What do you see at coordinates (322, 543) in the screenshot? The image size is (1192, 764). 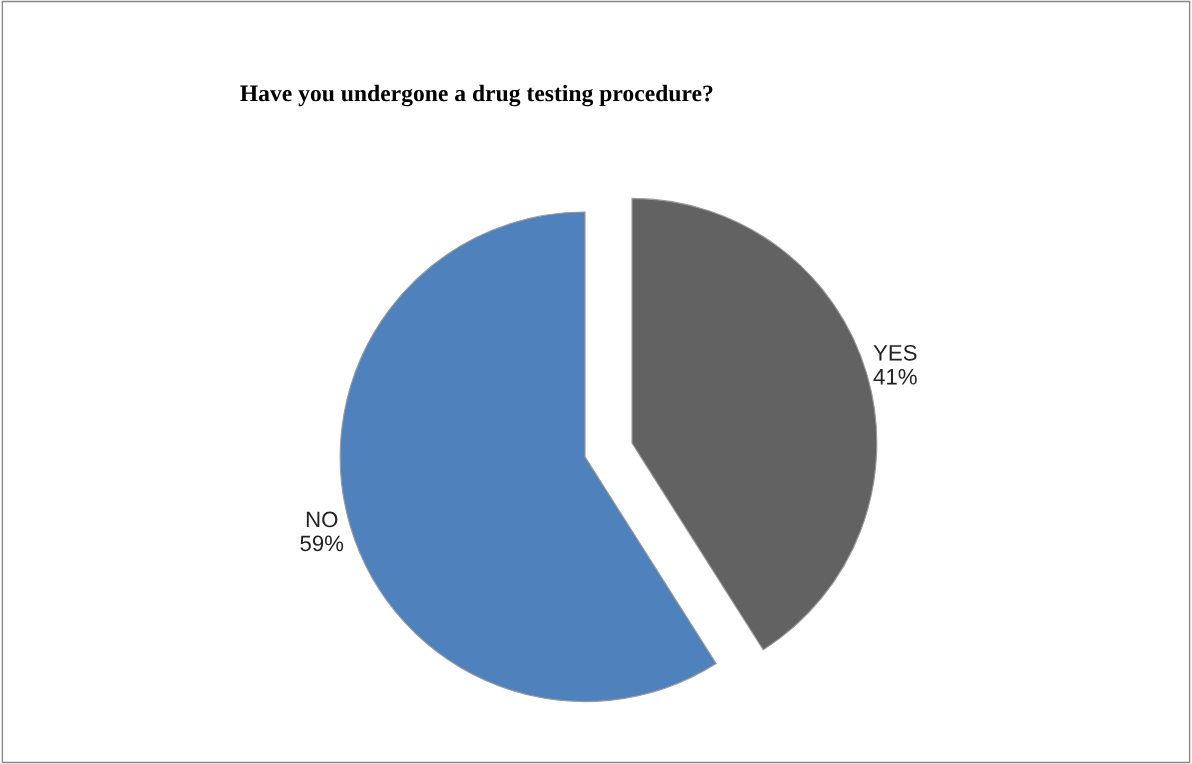 I see `data-label: 59%` at bounding box center [322, 543].